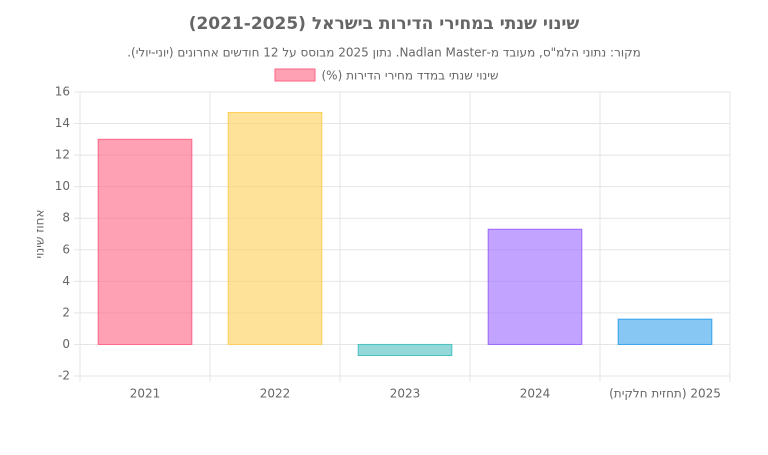 This screenshot has width=768, height=455. Describe the element at coordinates (40, 233) in the screenshot. I see `y-axis-title: אחוז שינוי` at that location.